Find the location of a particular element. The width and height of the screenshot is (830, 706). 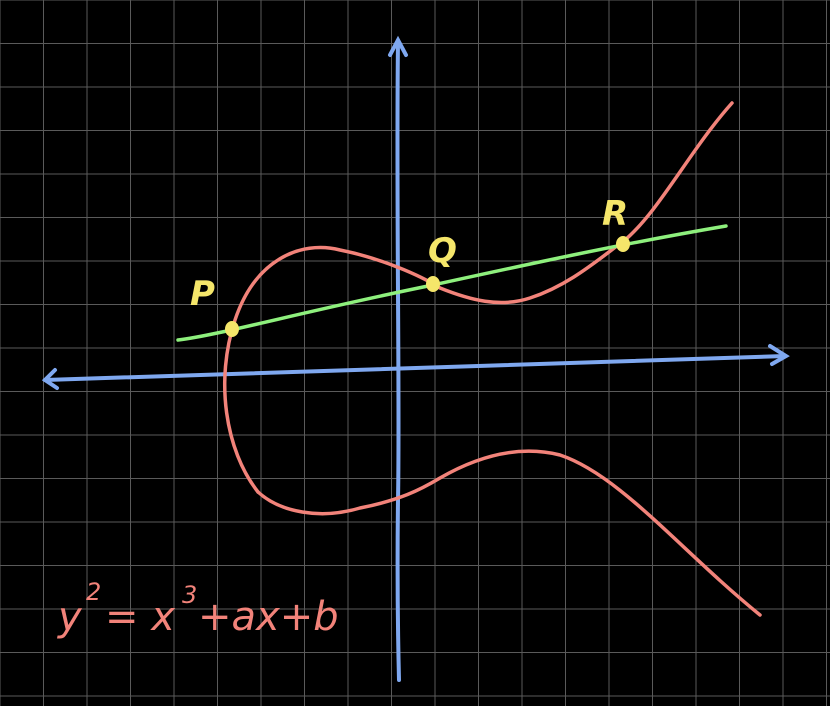

x-axis-left-arrow-icon is located at coordinates (50, 379).